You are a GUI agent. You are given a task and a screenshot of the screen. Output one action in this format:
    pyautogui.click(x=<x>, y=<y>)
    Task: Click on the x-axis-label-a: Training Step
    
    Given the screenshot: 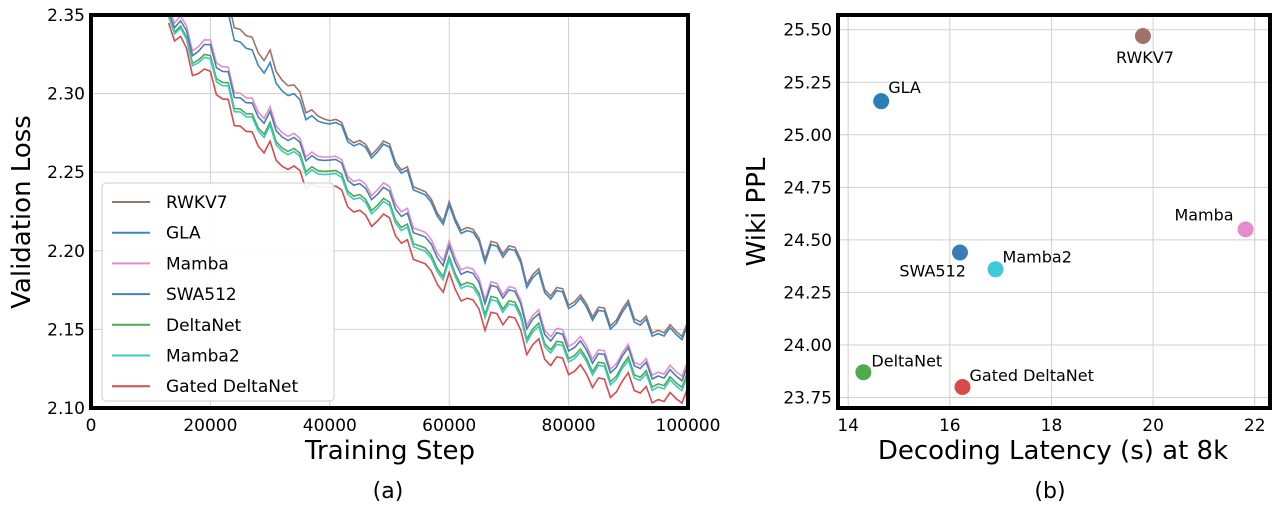 What is the action you would take?
    pyautogui.click(x=389, y=451)
    